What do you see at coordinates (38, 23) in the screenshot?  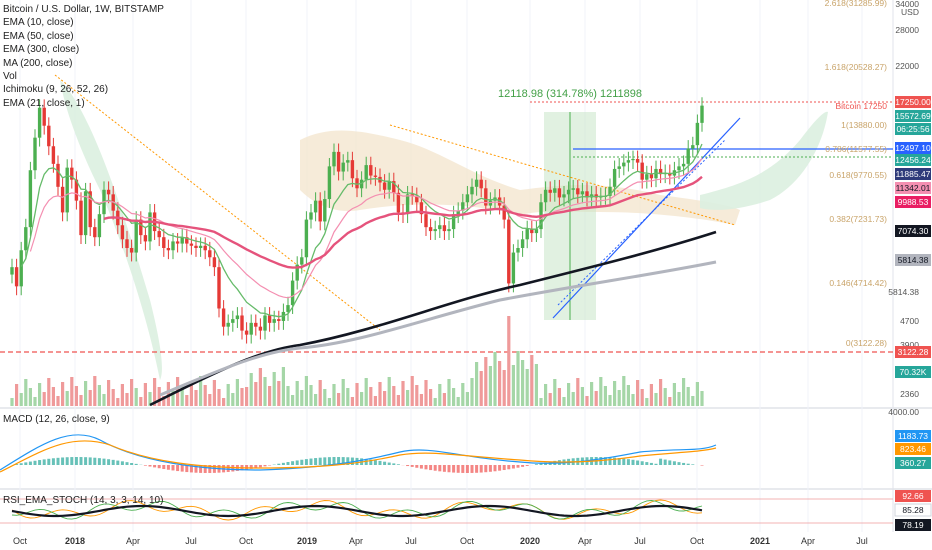 I see `legend-indicator: EMA (10, close)` at bounding box center [38, 23].